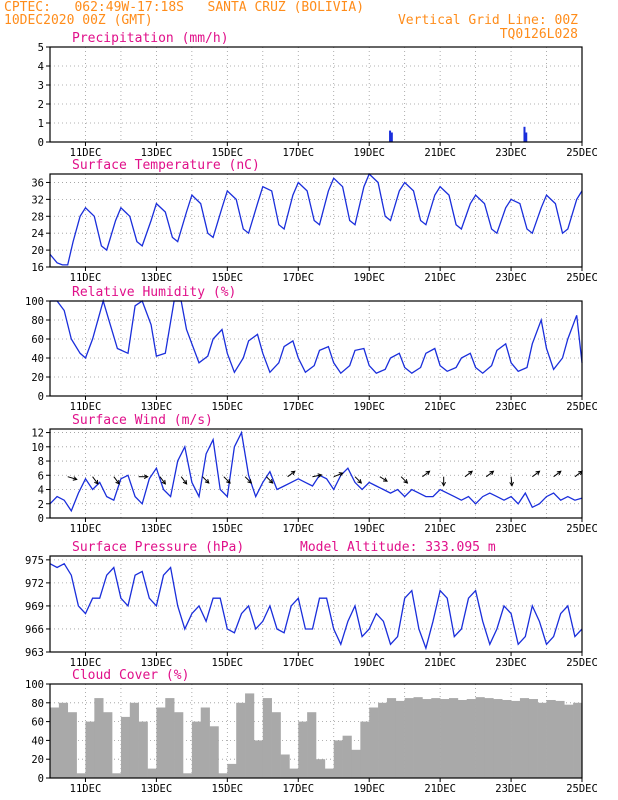 This screenshot has width=618, height=800. I want to click on y-tick-label: 0, so click(41, 143).